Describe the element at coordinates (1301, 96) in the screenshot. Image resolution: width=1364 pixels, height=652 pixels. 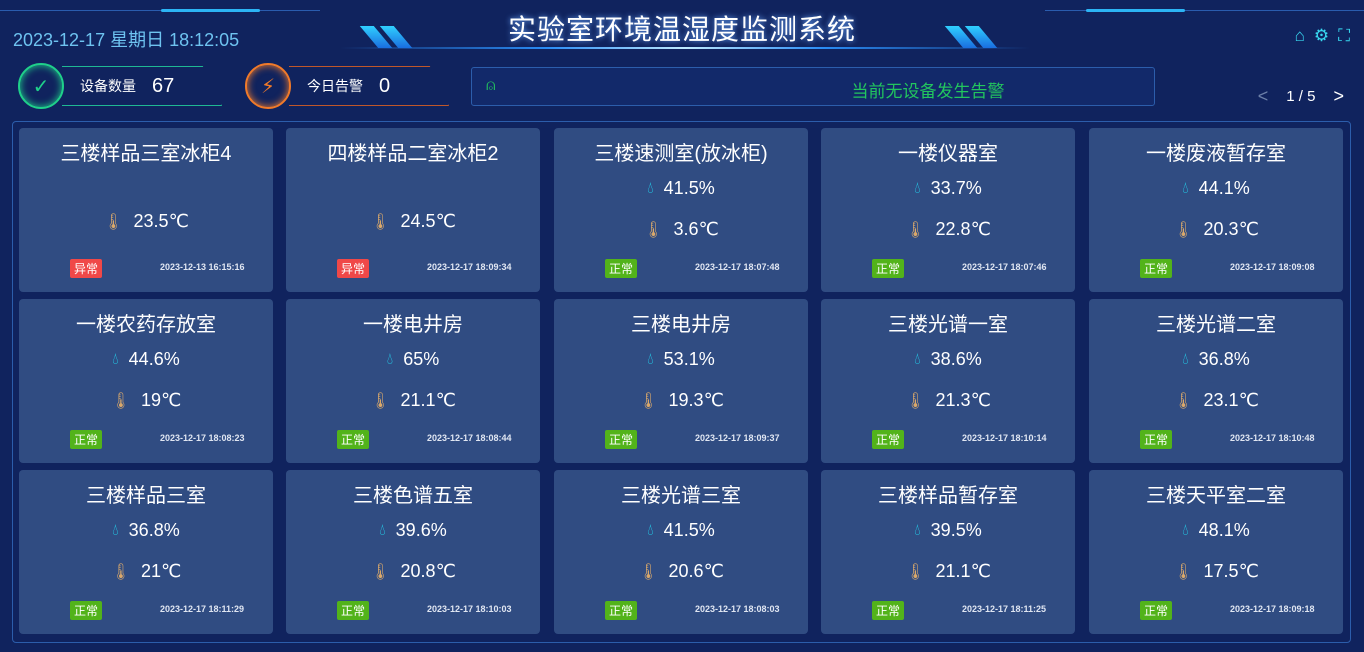
I see `pagination: < 1 / 5 >` at that location.